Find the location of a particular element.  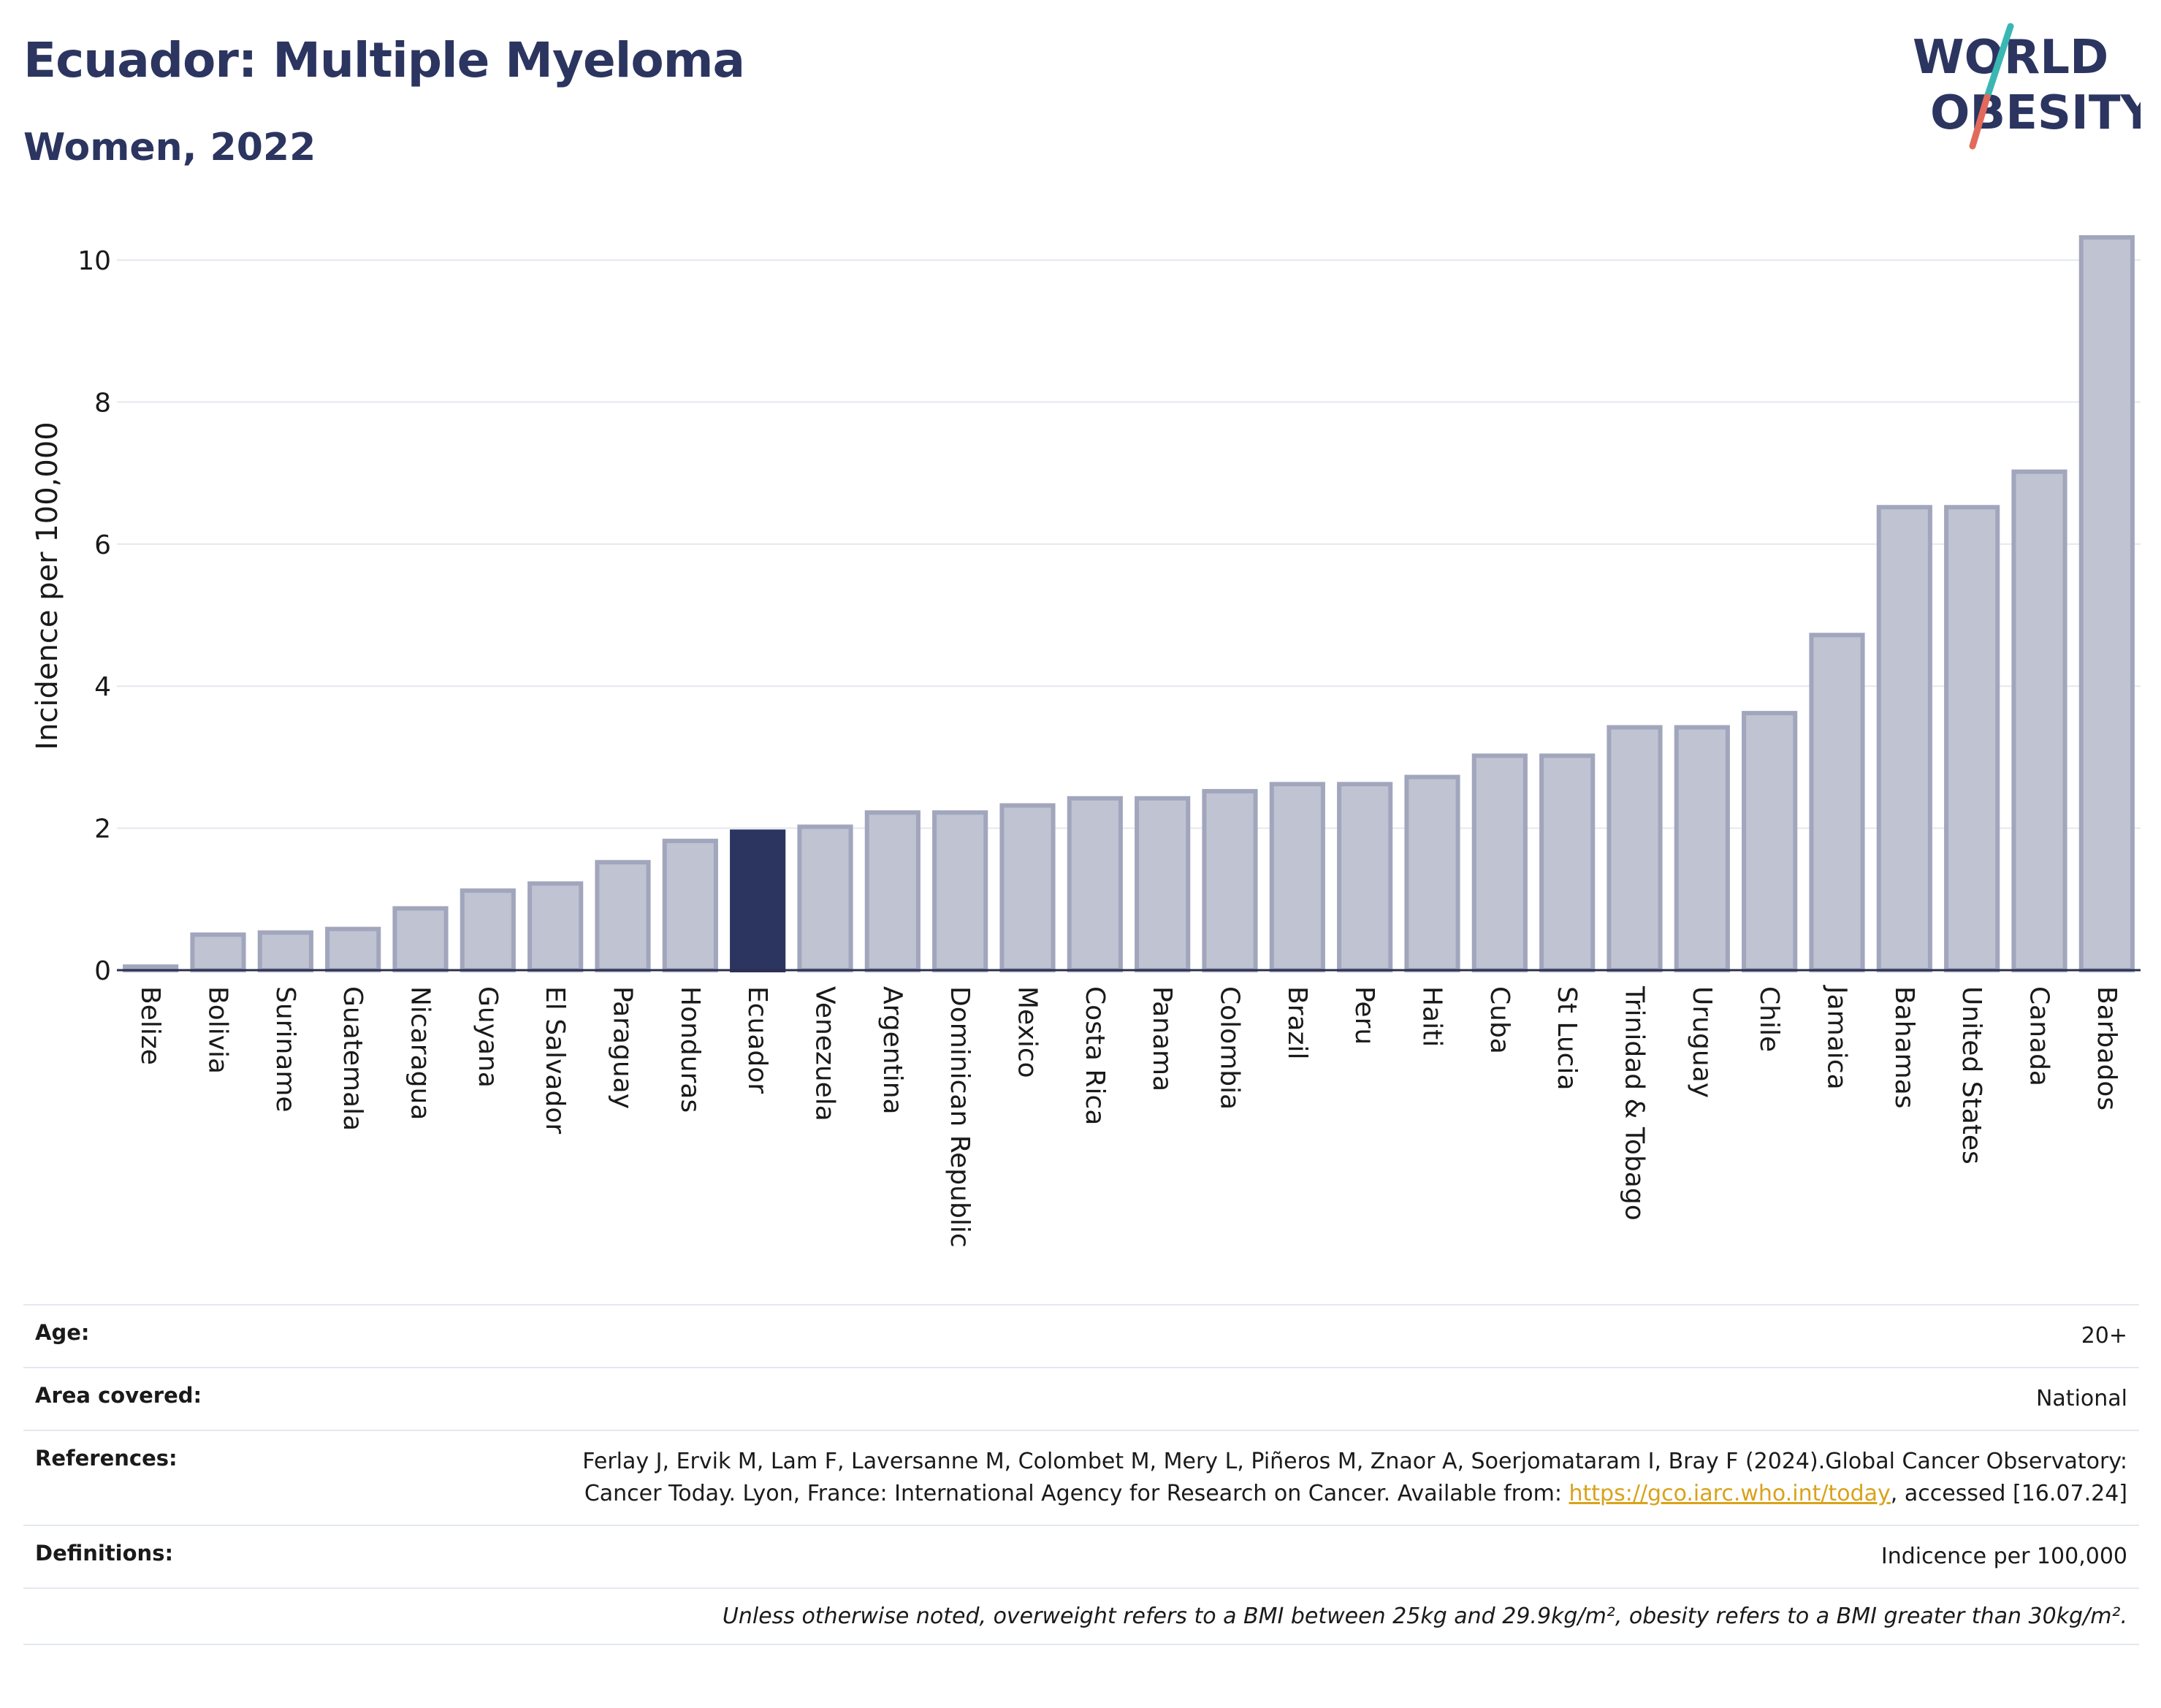

x-tick-label: Uruguay is located at coordinates (1702, 1042).